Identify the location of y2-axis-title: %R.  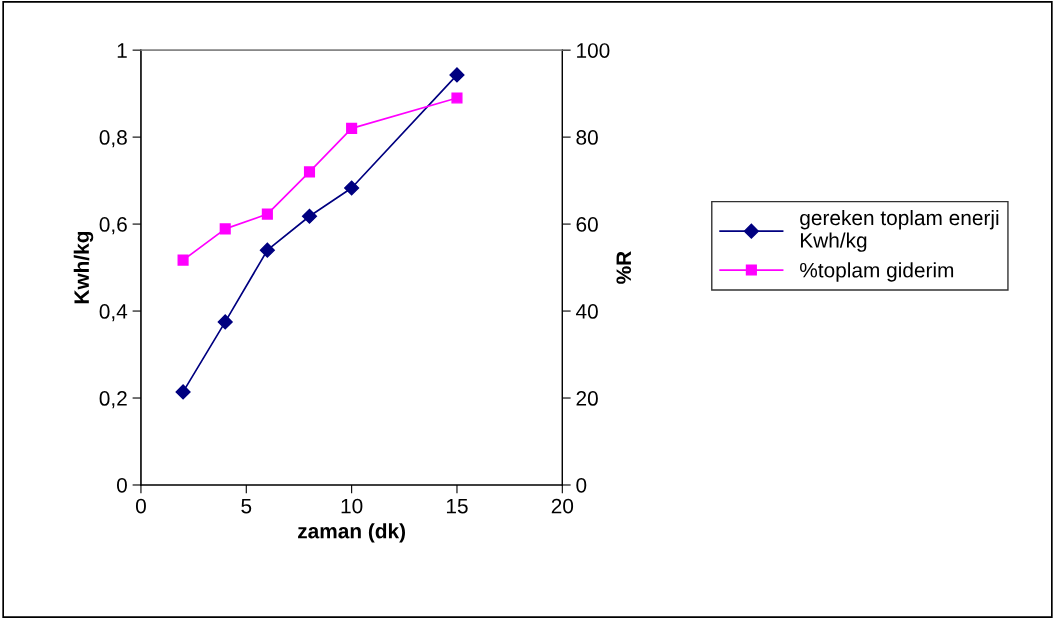
(624, 267).